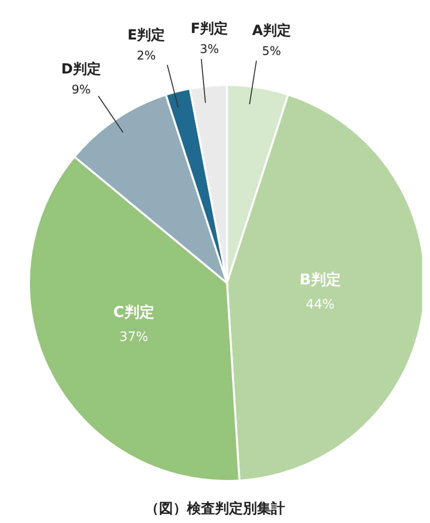  I want to click on data-label: 44%, so click(320, 304).